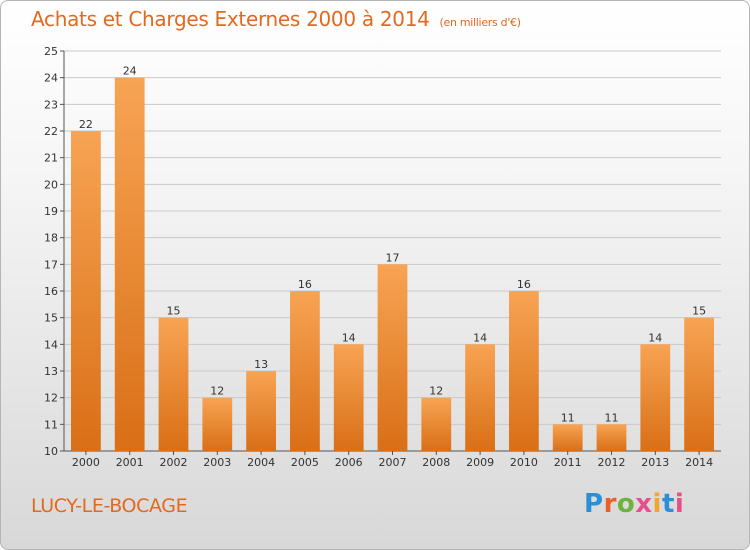 The height and width of the screenshot is (550, 750). Describe the element at coordinates (668, 504) in the screenshot. I see `logo-letter: t` at that location.